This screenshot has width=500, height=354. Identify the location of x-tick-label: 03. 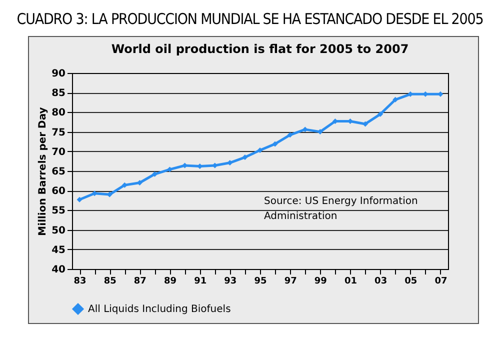
(381, 281).